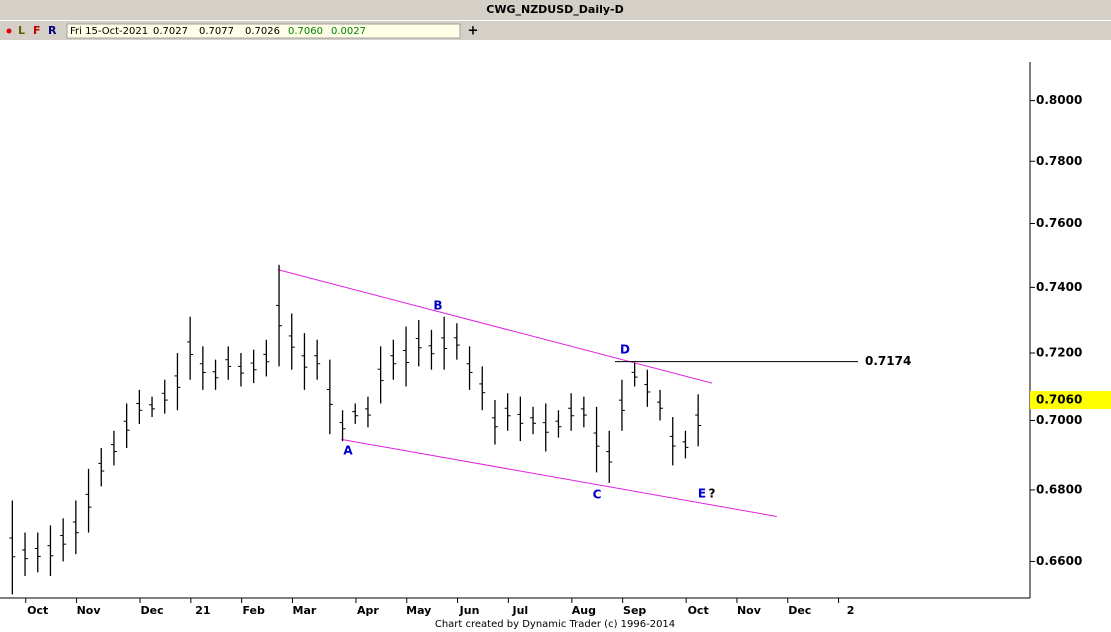  Describe the element at coordinates (437, 306) in the screenshot. I see `wave-label: B` at that location.